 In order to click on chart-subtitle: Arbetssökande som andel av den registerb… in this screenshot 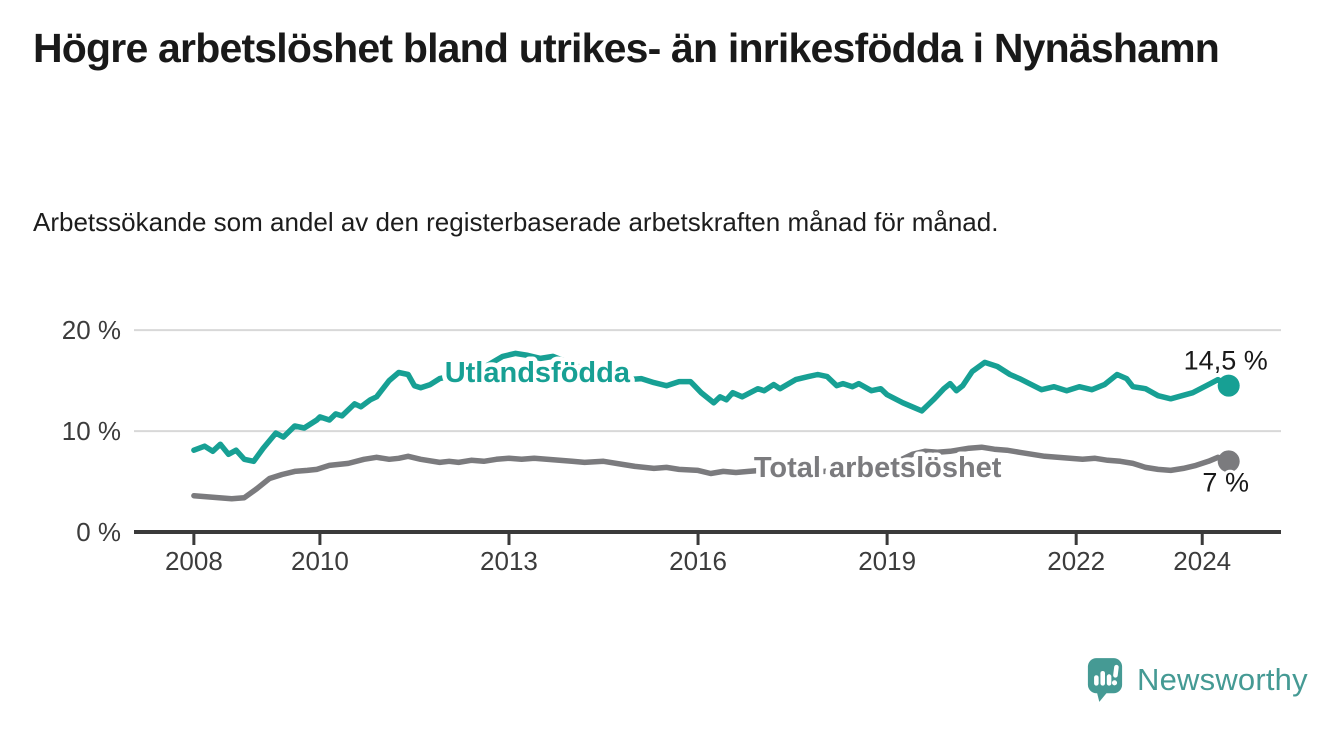, I will do `click(516, 222)`.